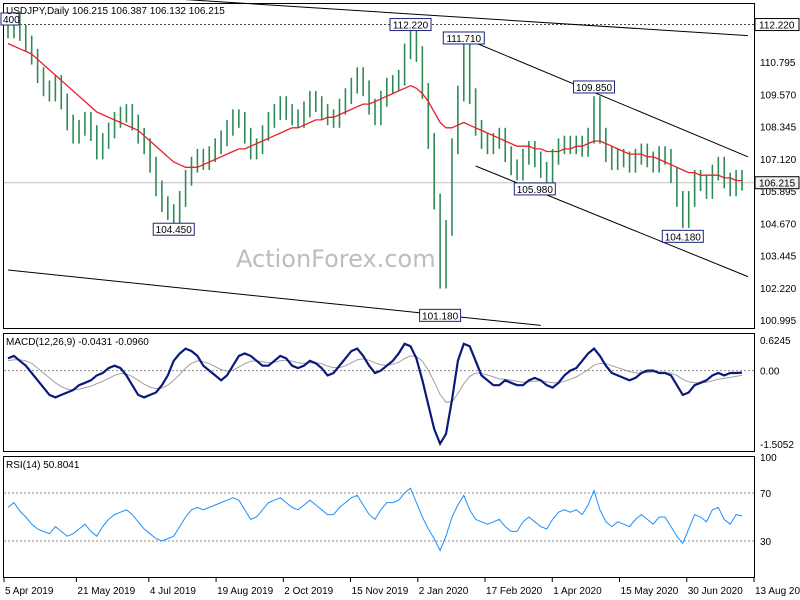  I want to click on rsi-line, so click(375, 519).